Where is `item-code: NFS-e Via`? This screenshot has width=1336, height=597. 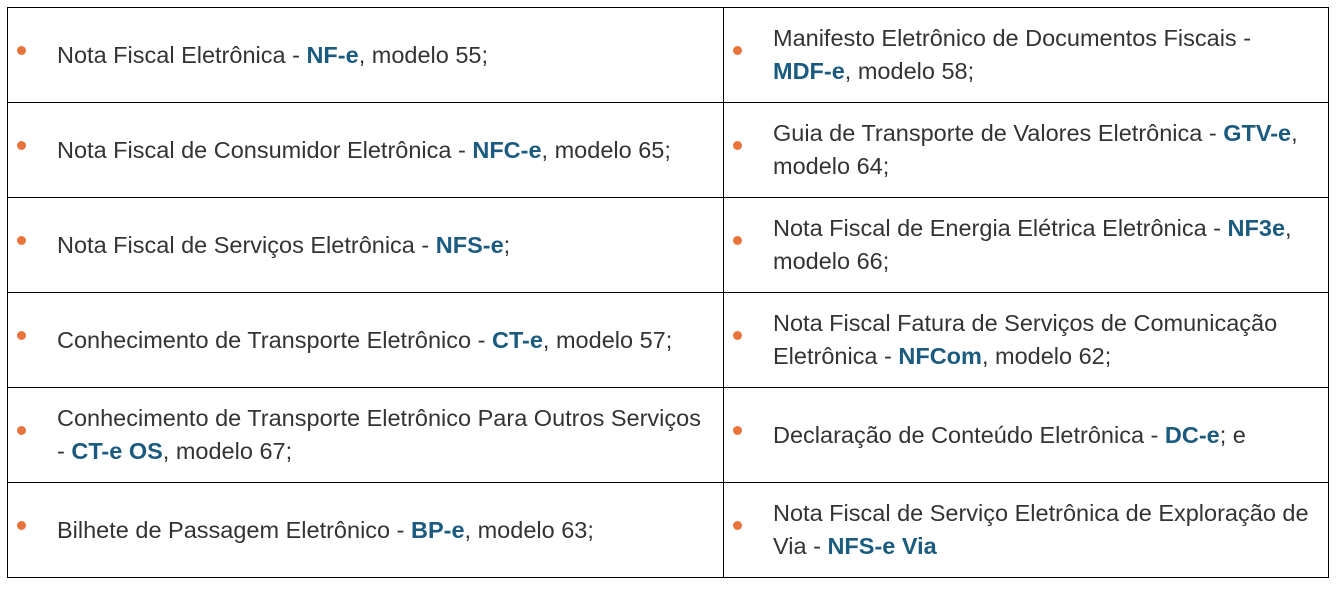
item-code: NFS-e Via is located at coordinates (882, 546).